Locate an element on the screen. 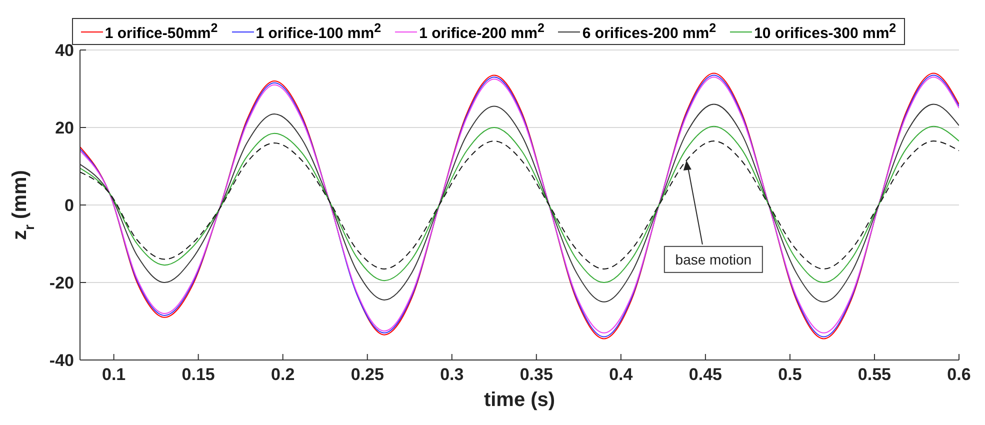  legend-label: 1 orifice-200 mm$^{2}$ is located at coordinates (481, 31).